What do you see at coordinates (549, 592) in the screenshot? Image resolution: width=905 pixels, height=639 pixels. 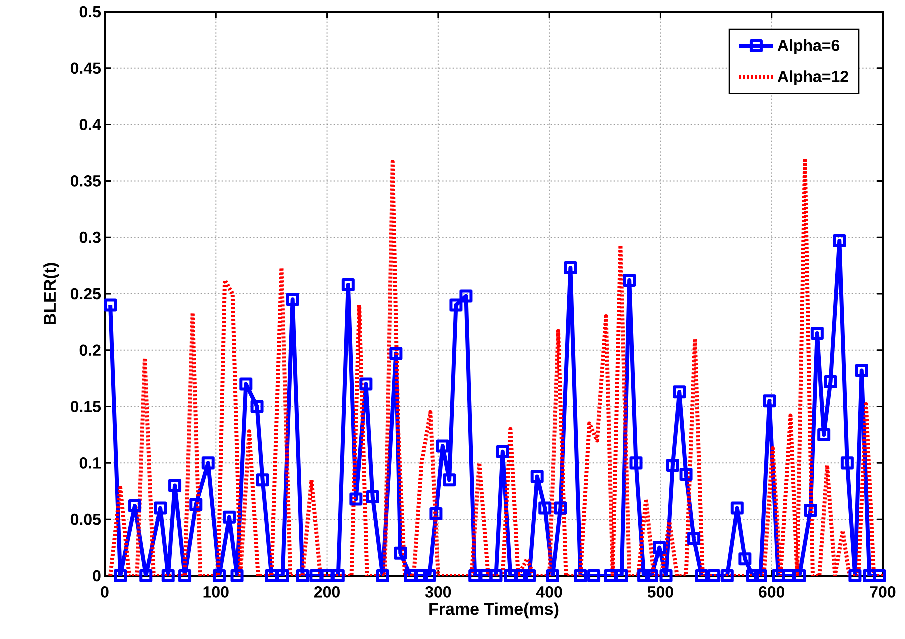 I see `x-tick-label: 400` at bounding box center [549, 592].